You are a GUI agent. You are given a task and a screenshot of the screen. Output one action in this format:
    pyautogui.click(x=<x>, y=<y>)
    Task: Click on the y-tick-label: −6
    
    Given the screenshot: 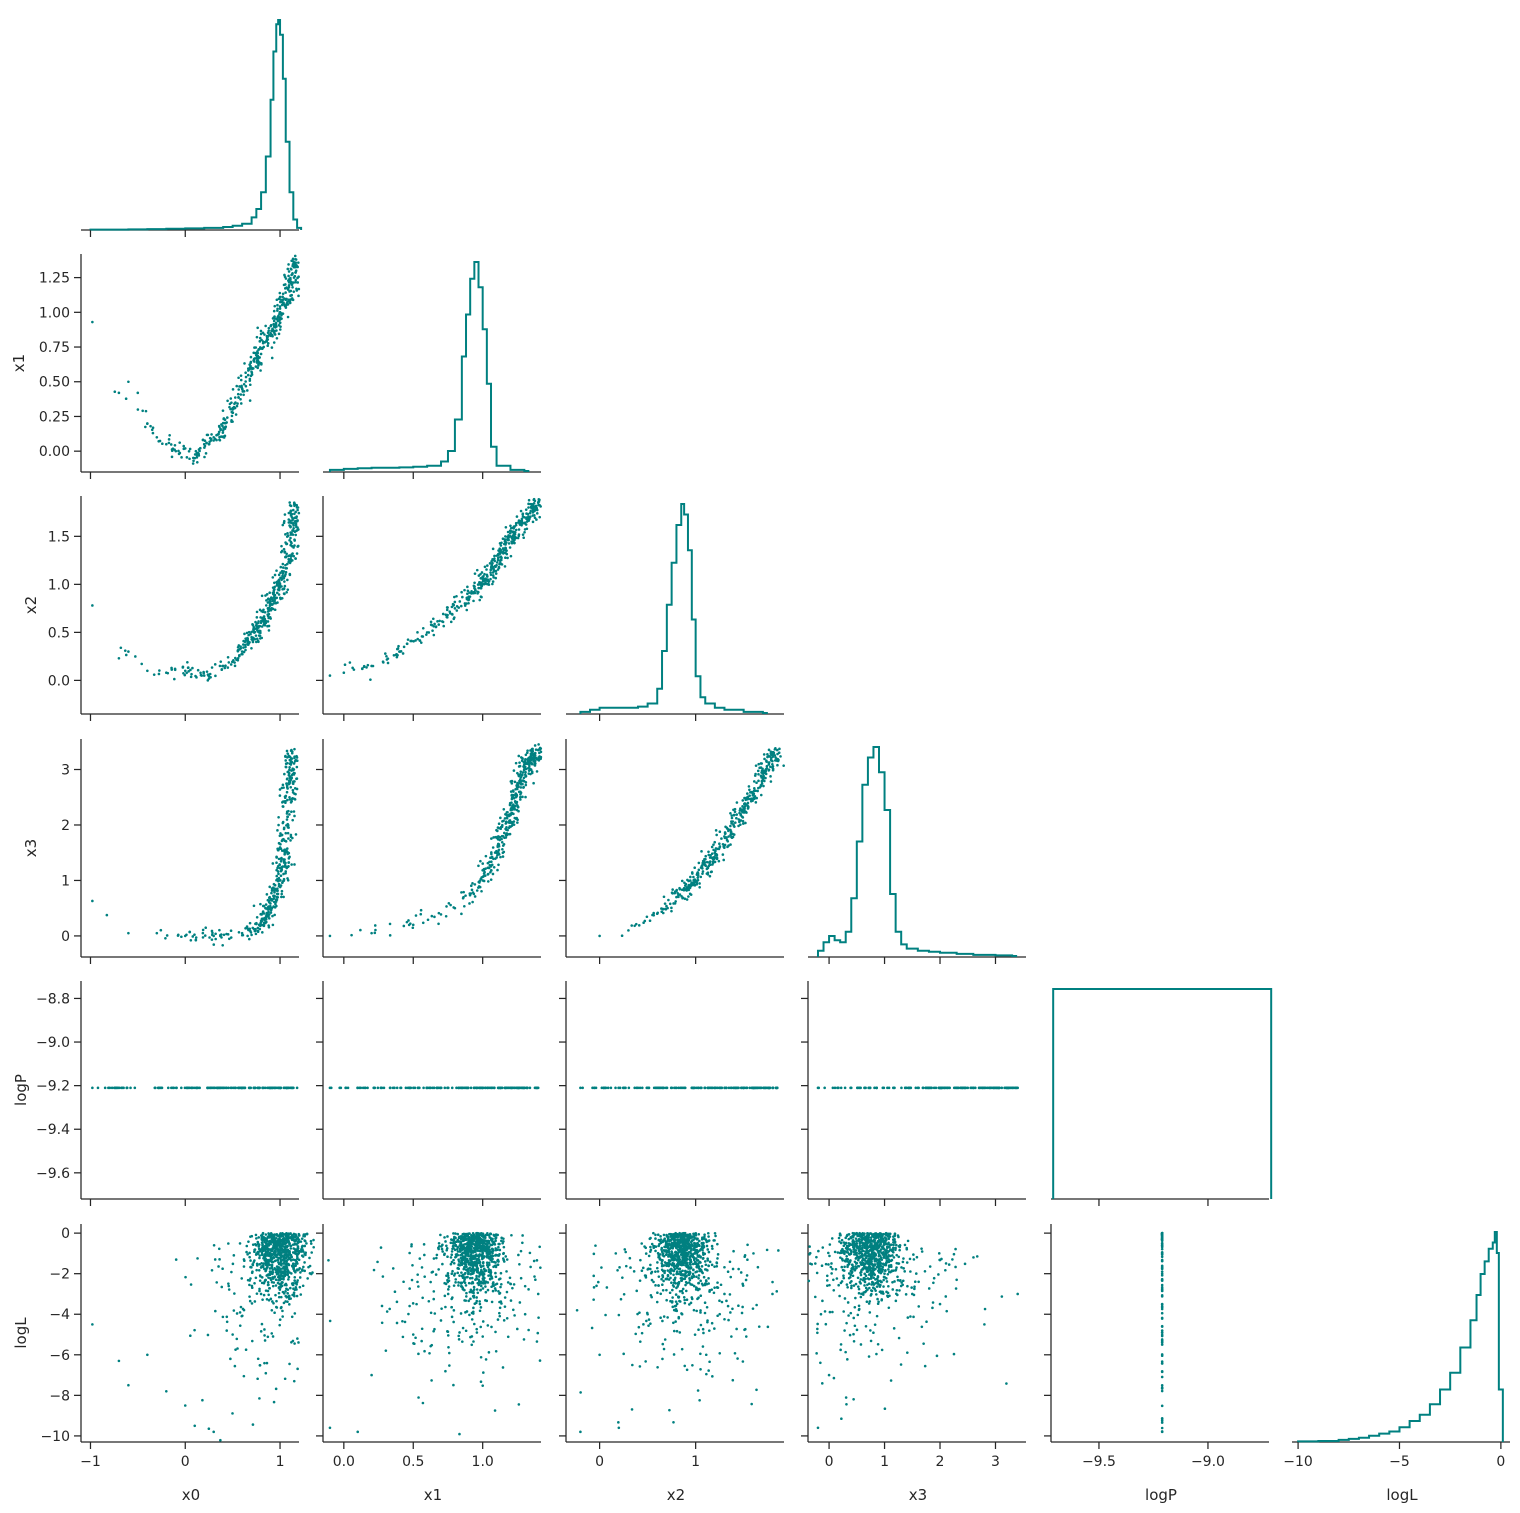 What is the action you would take?
    pyautogui.click(x=59, y=1356)
    